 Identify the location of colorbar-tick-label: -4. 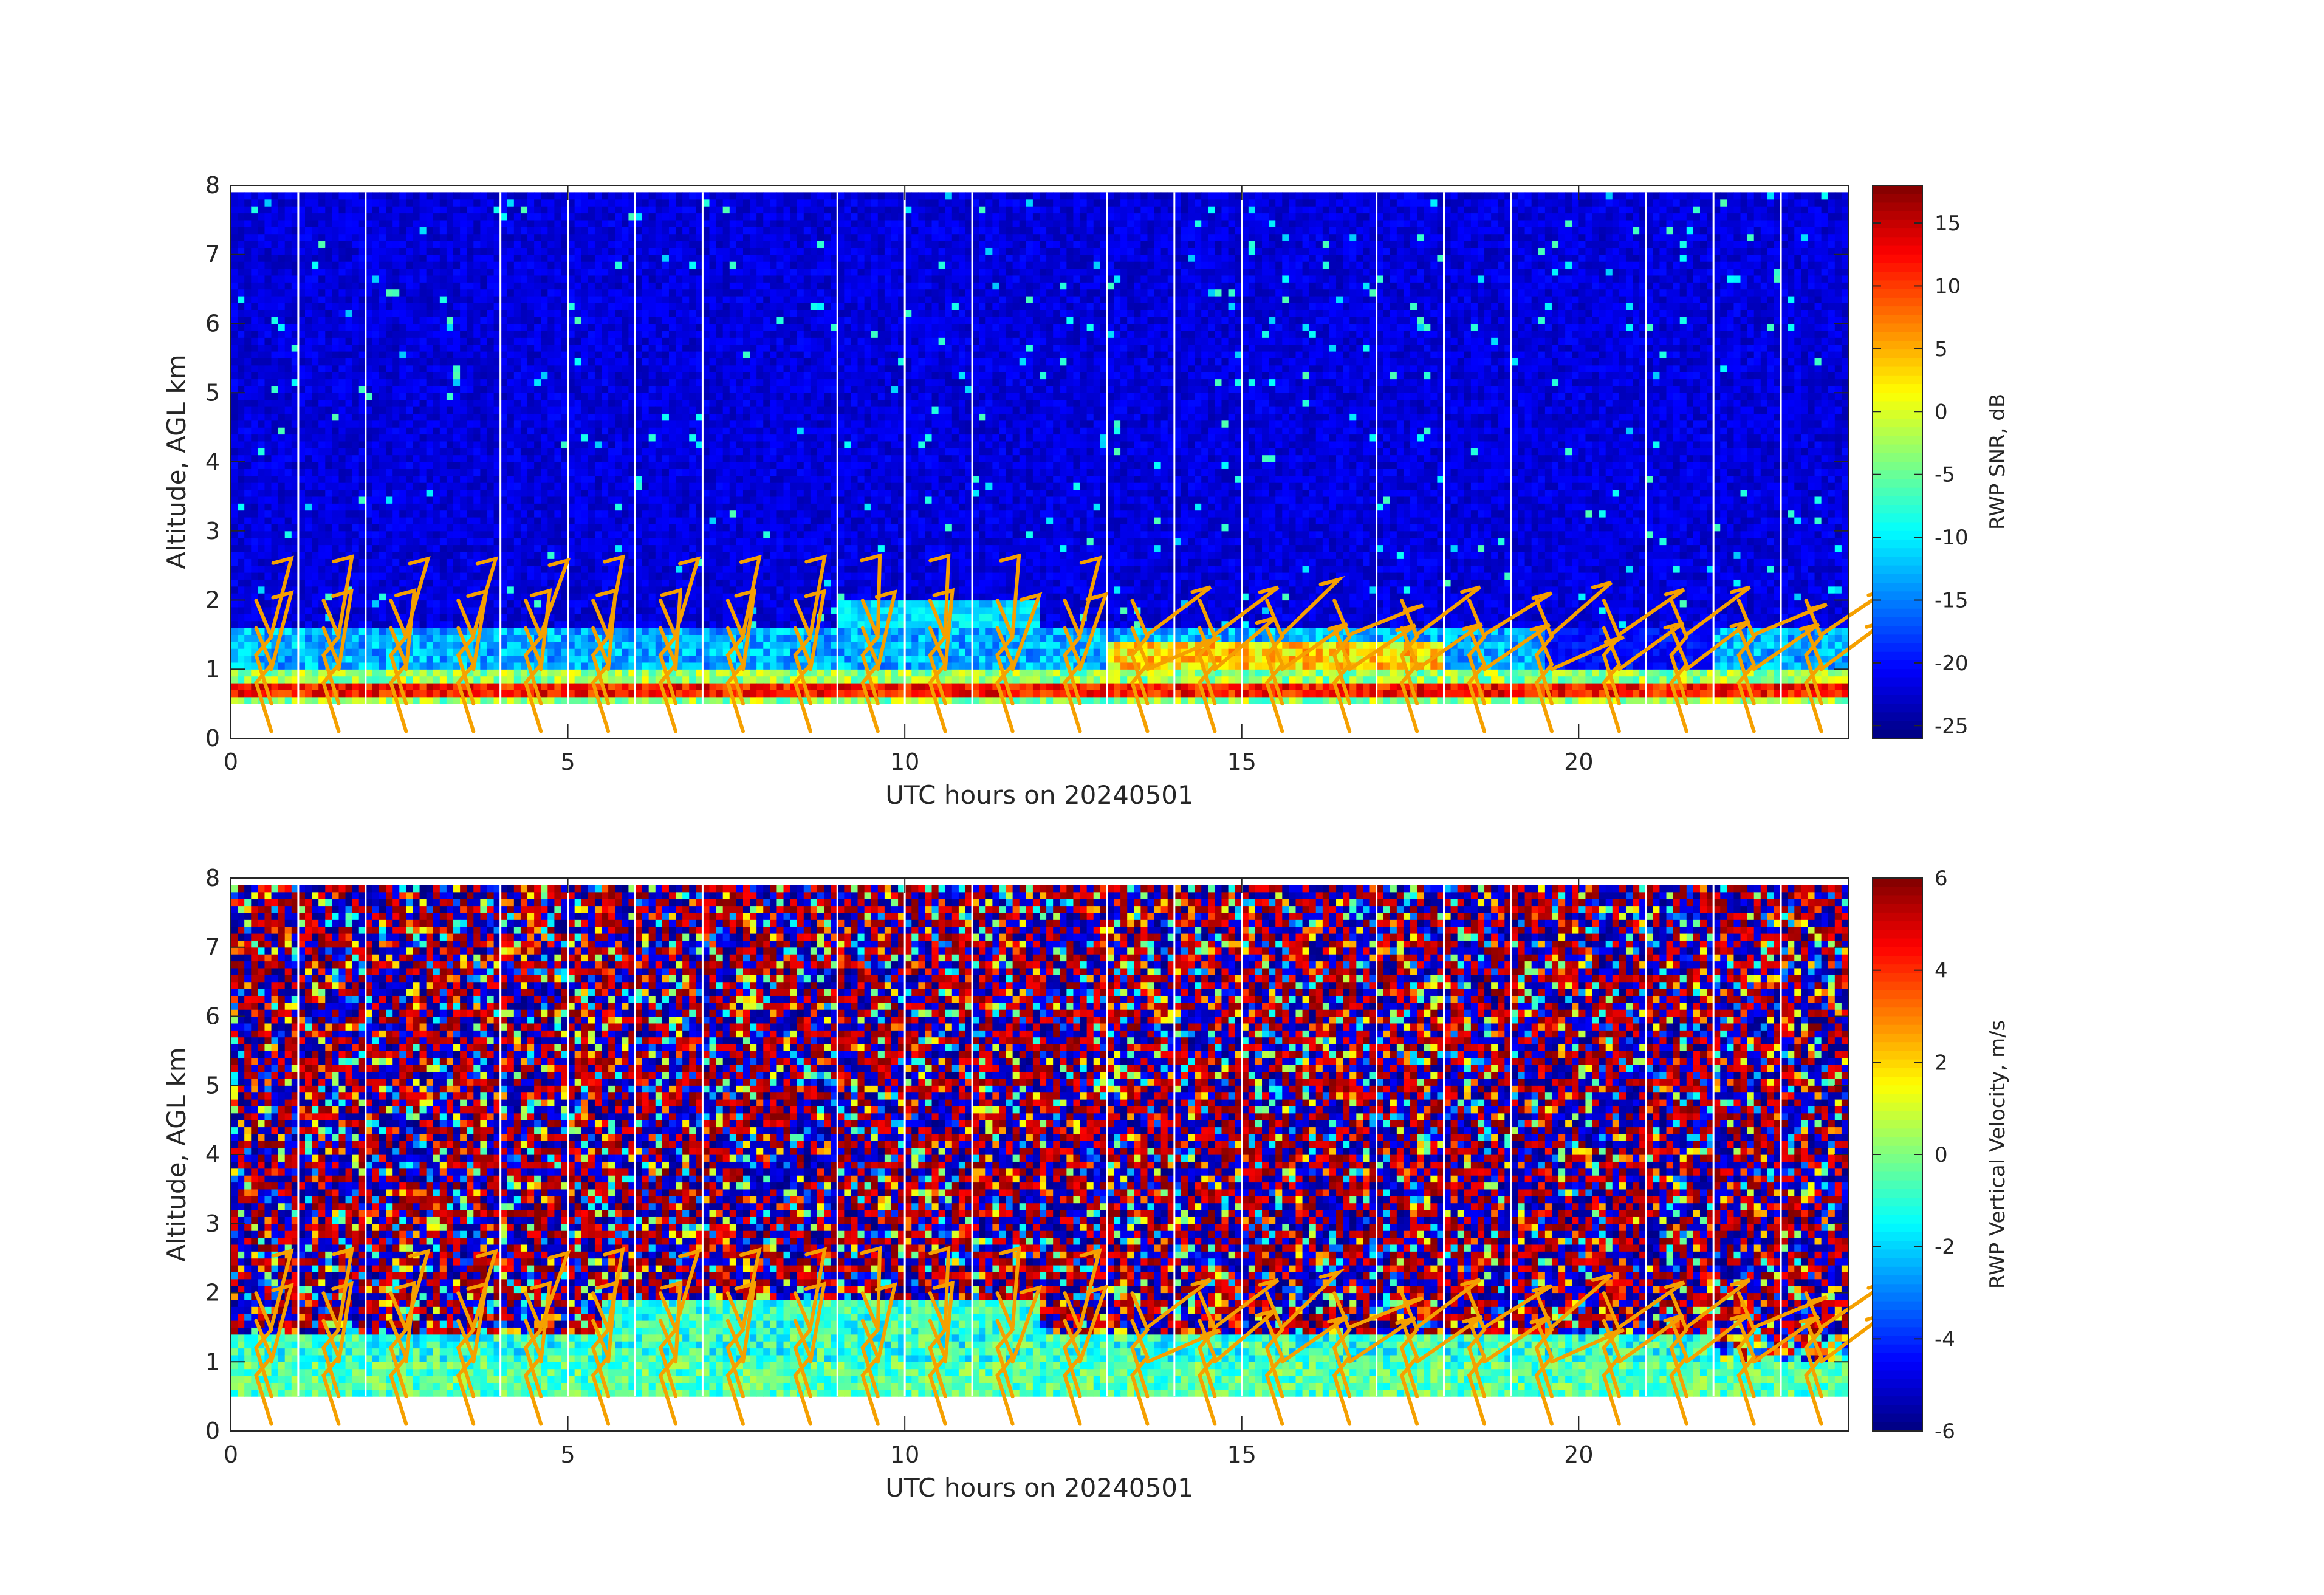
(1945, 1339).